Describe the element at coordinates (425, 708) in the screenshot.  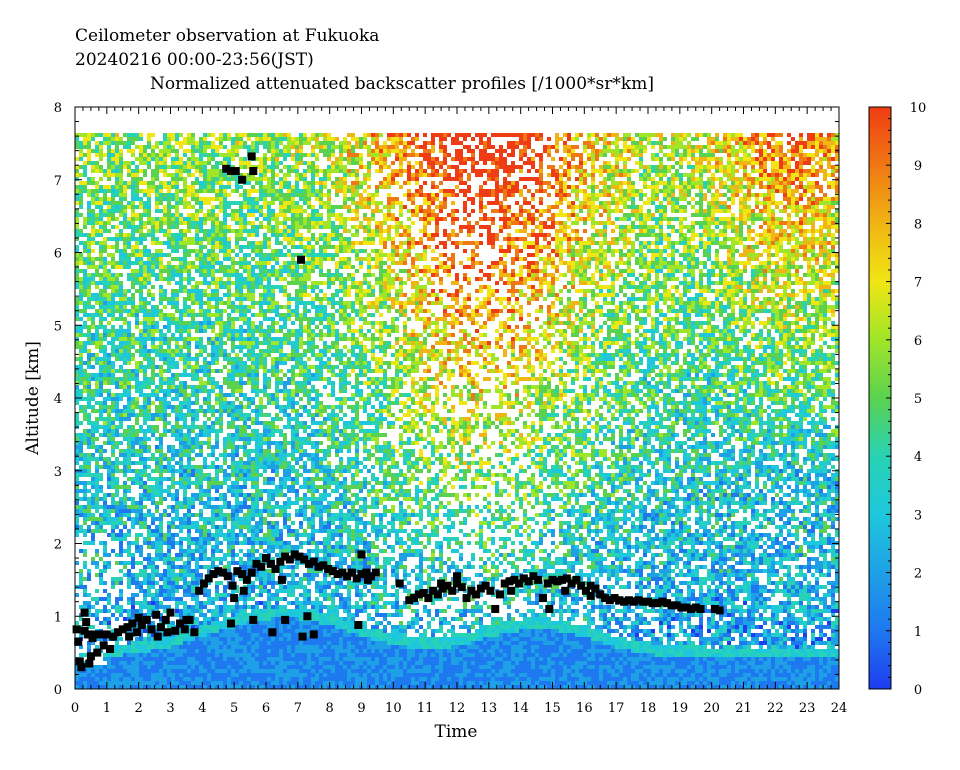
I see `x-tick-label: 11` at that location.